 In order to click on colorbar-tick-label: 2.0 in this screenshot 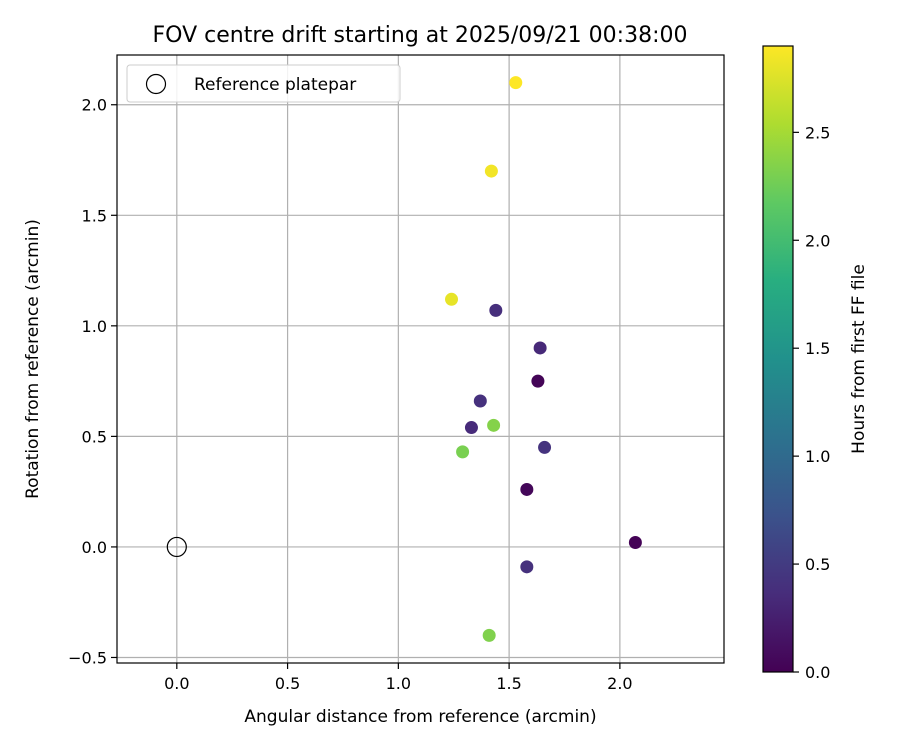, I will do `click(817, 240)`.